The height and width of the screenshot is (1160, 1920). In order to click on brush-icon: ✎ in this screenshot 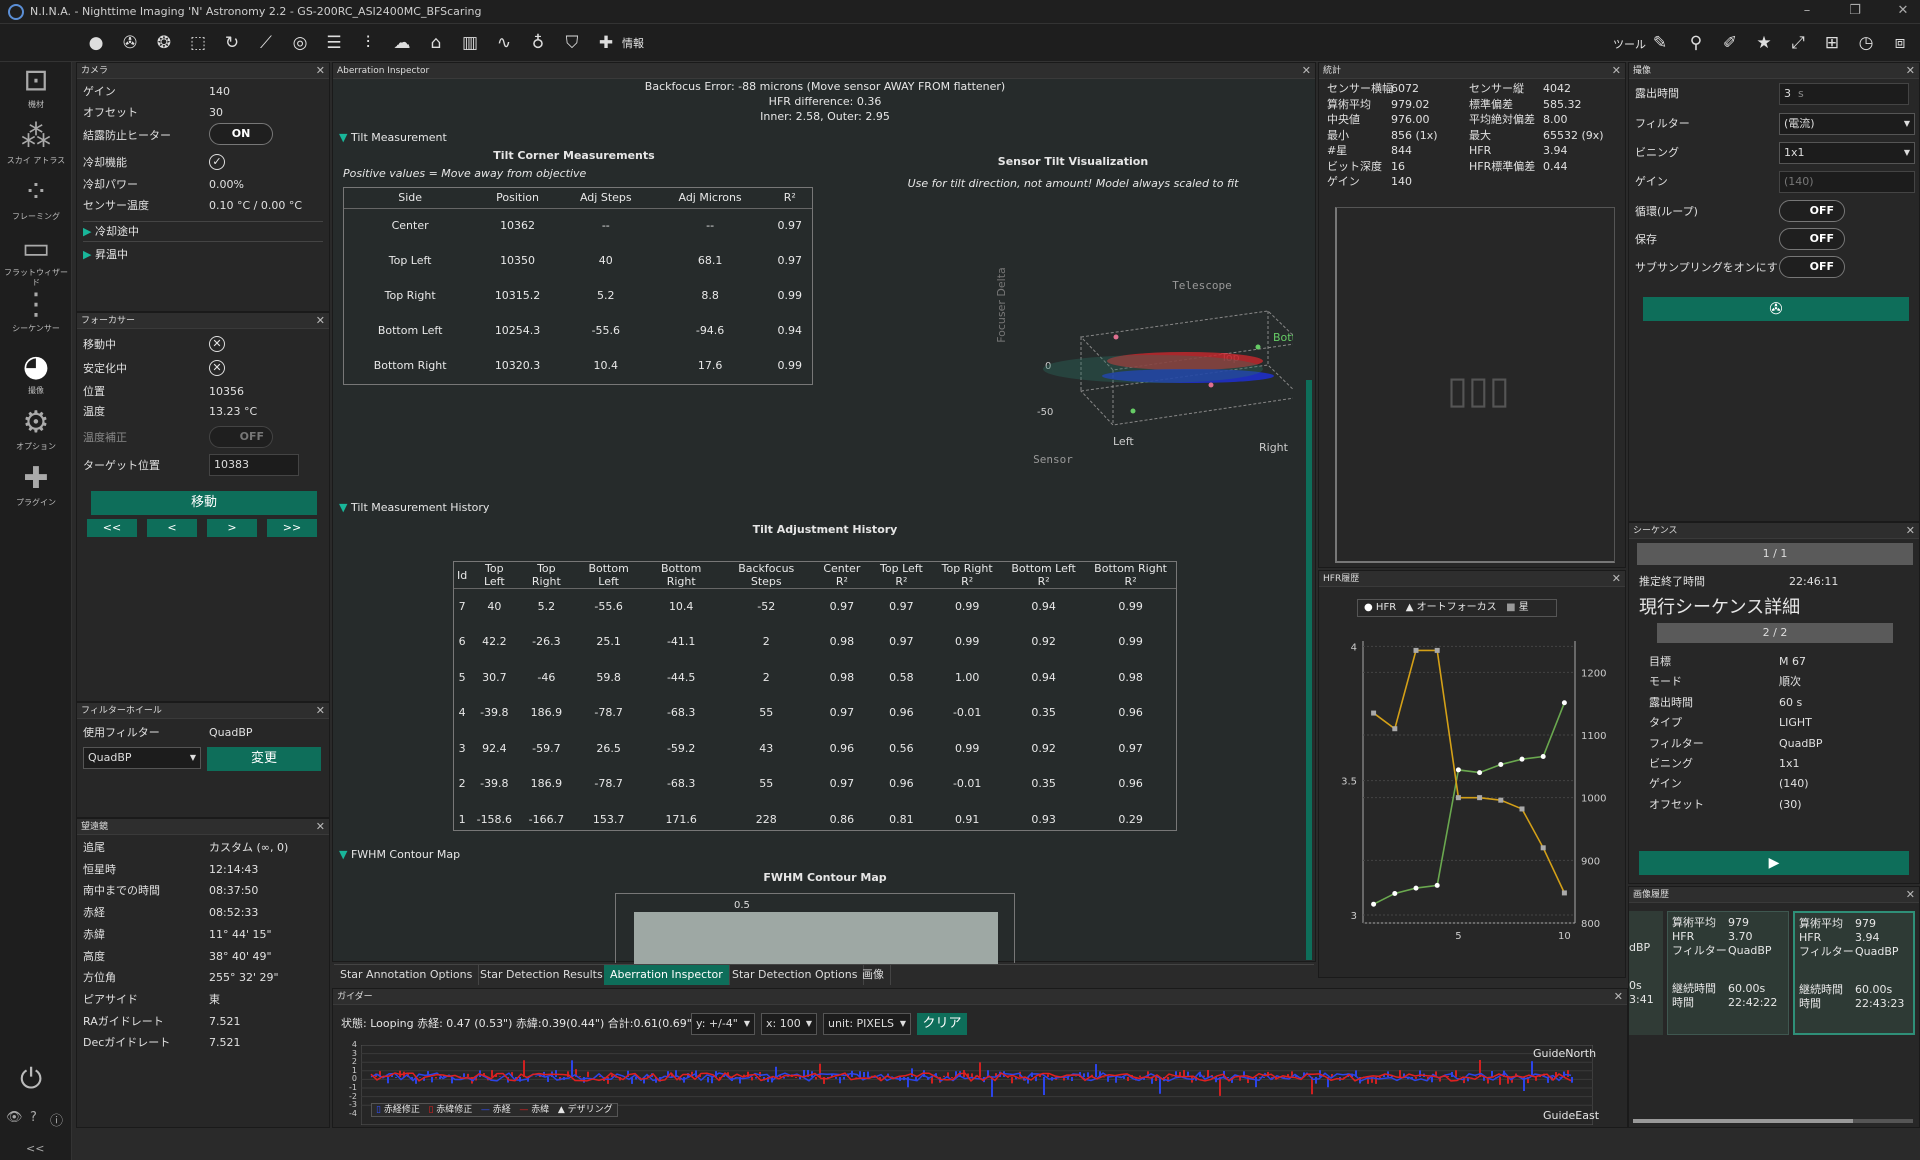, I will do `click(1660, 43)`.